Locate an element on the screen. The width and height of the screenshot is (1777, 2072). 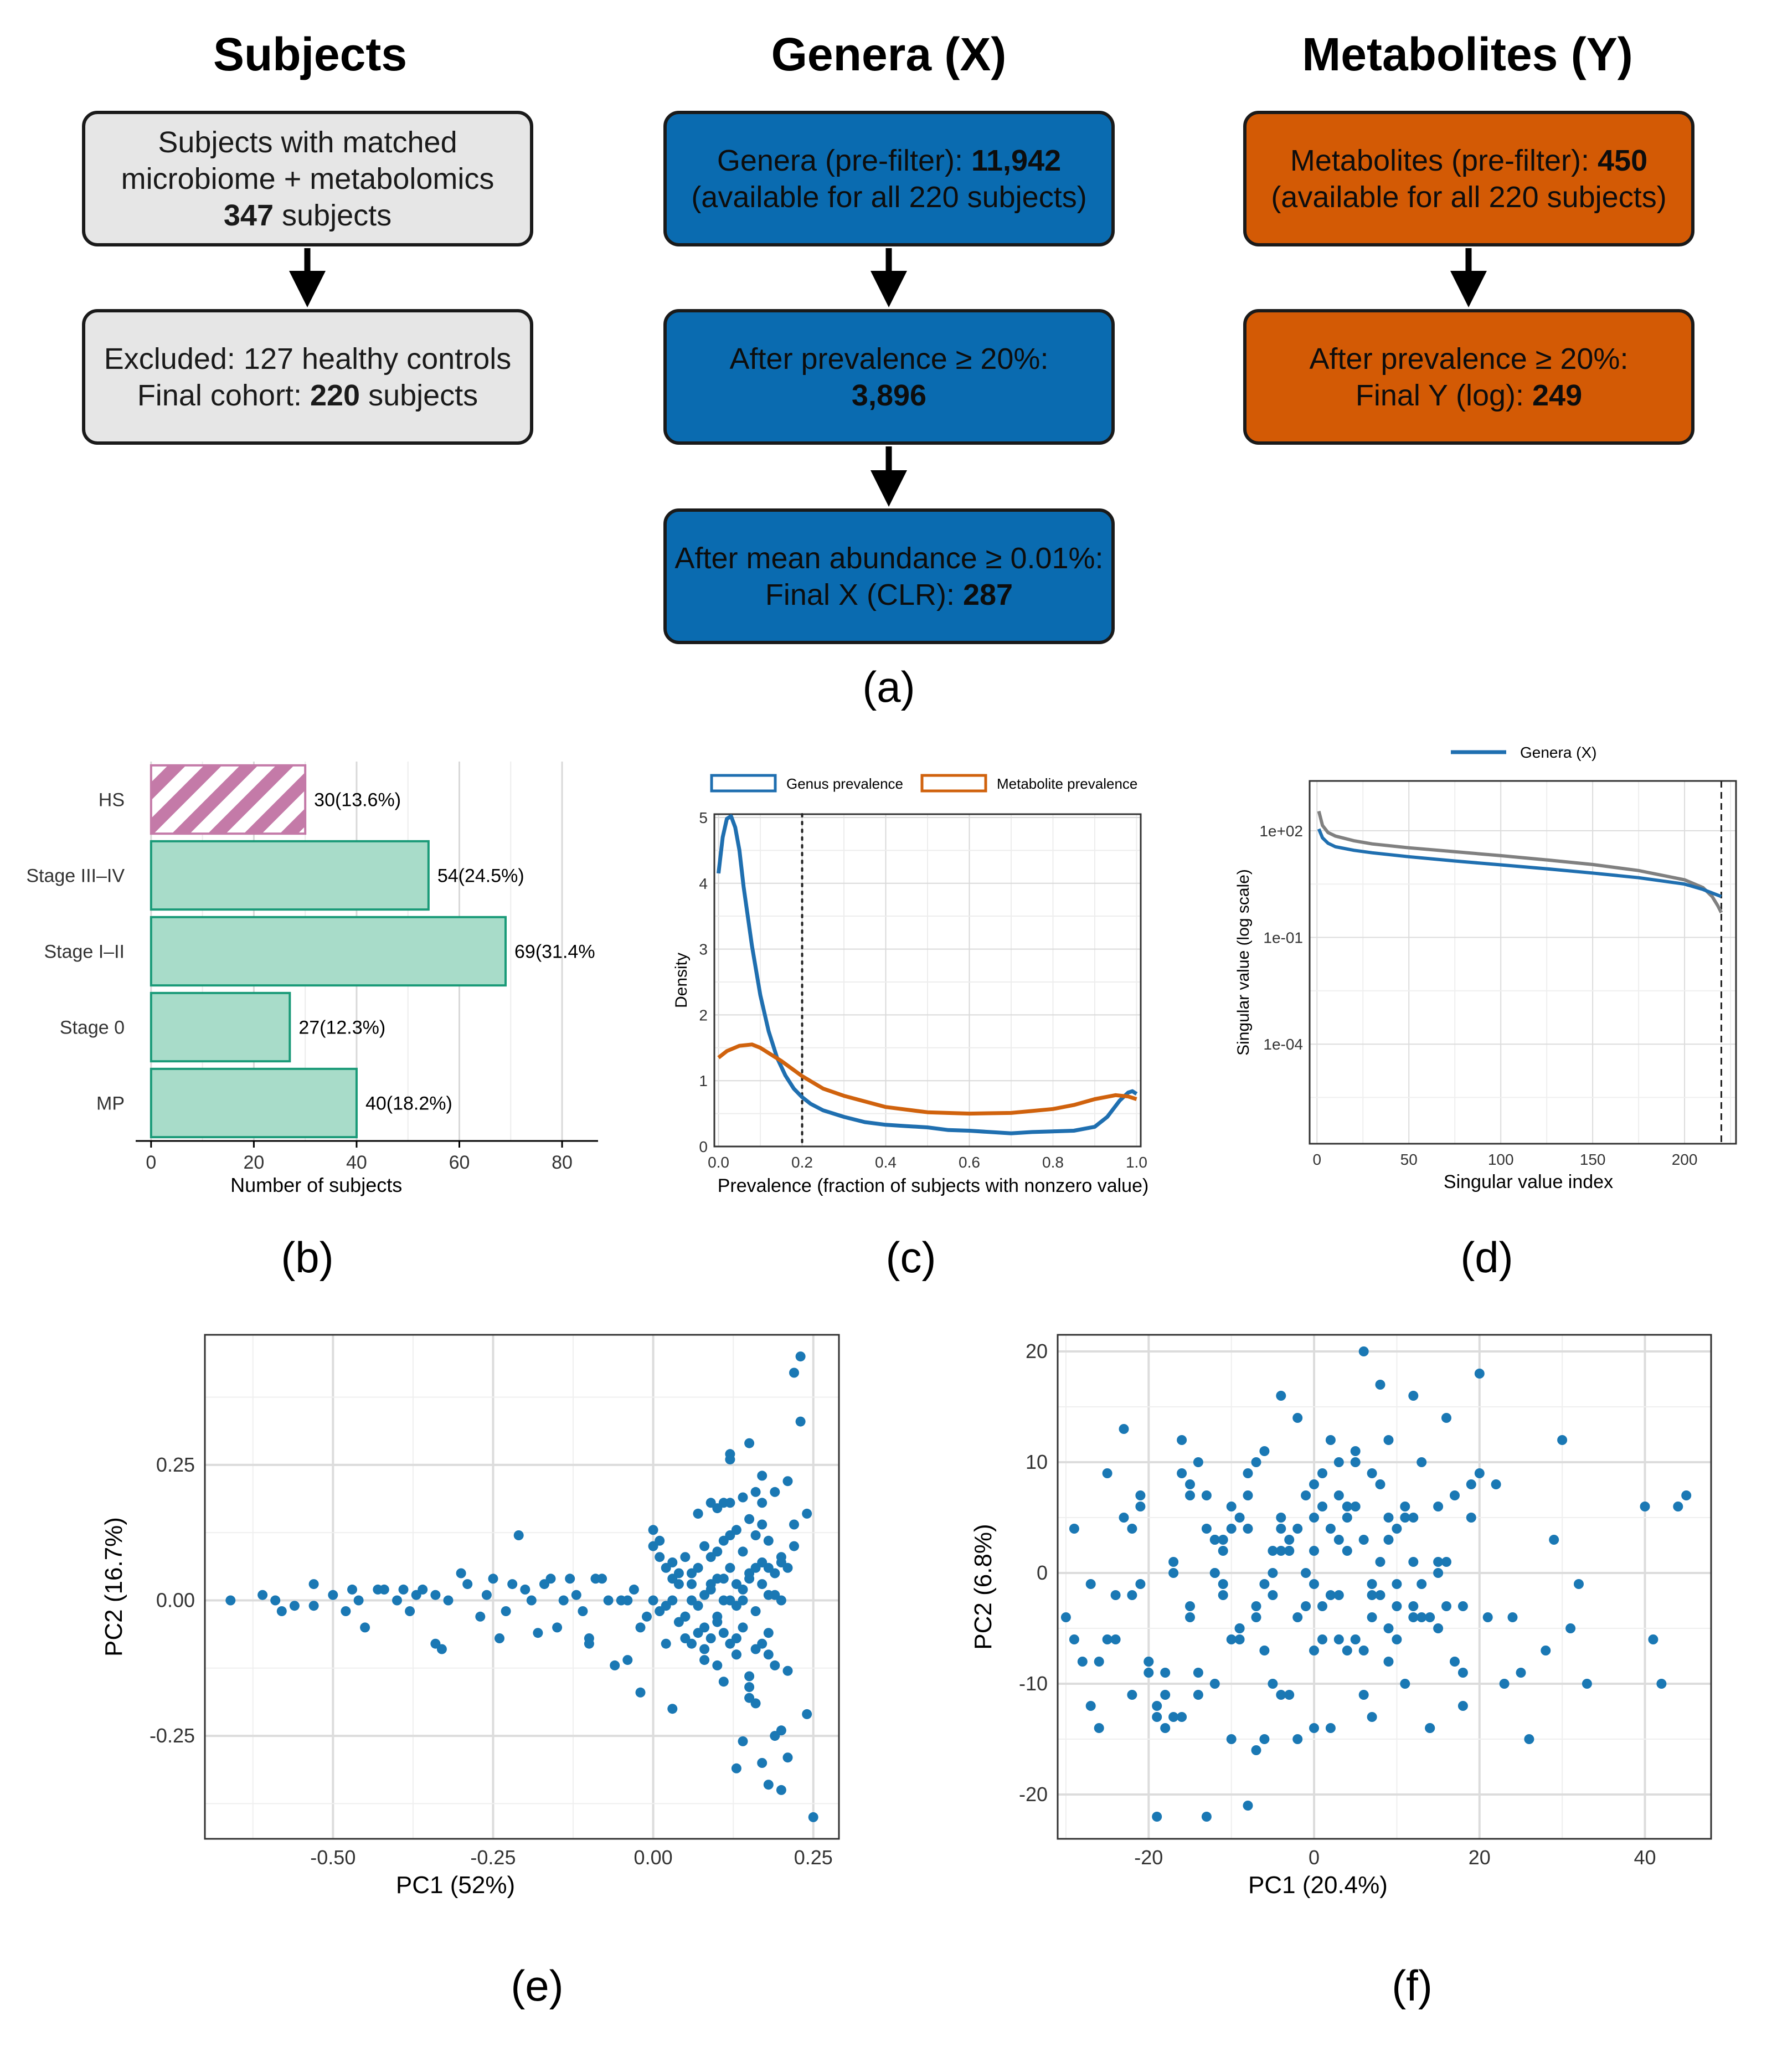
c-legend-label-genus: Genus prevalence is located at coordinates (845, 783).